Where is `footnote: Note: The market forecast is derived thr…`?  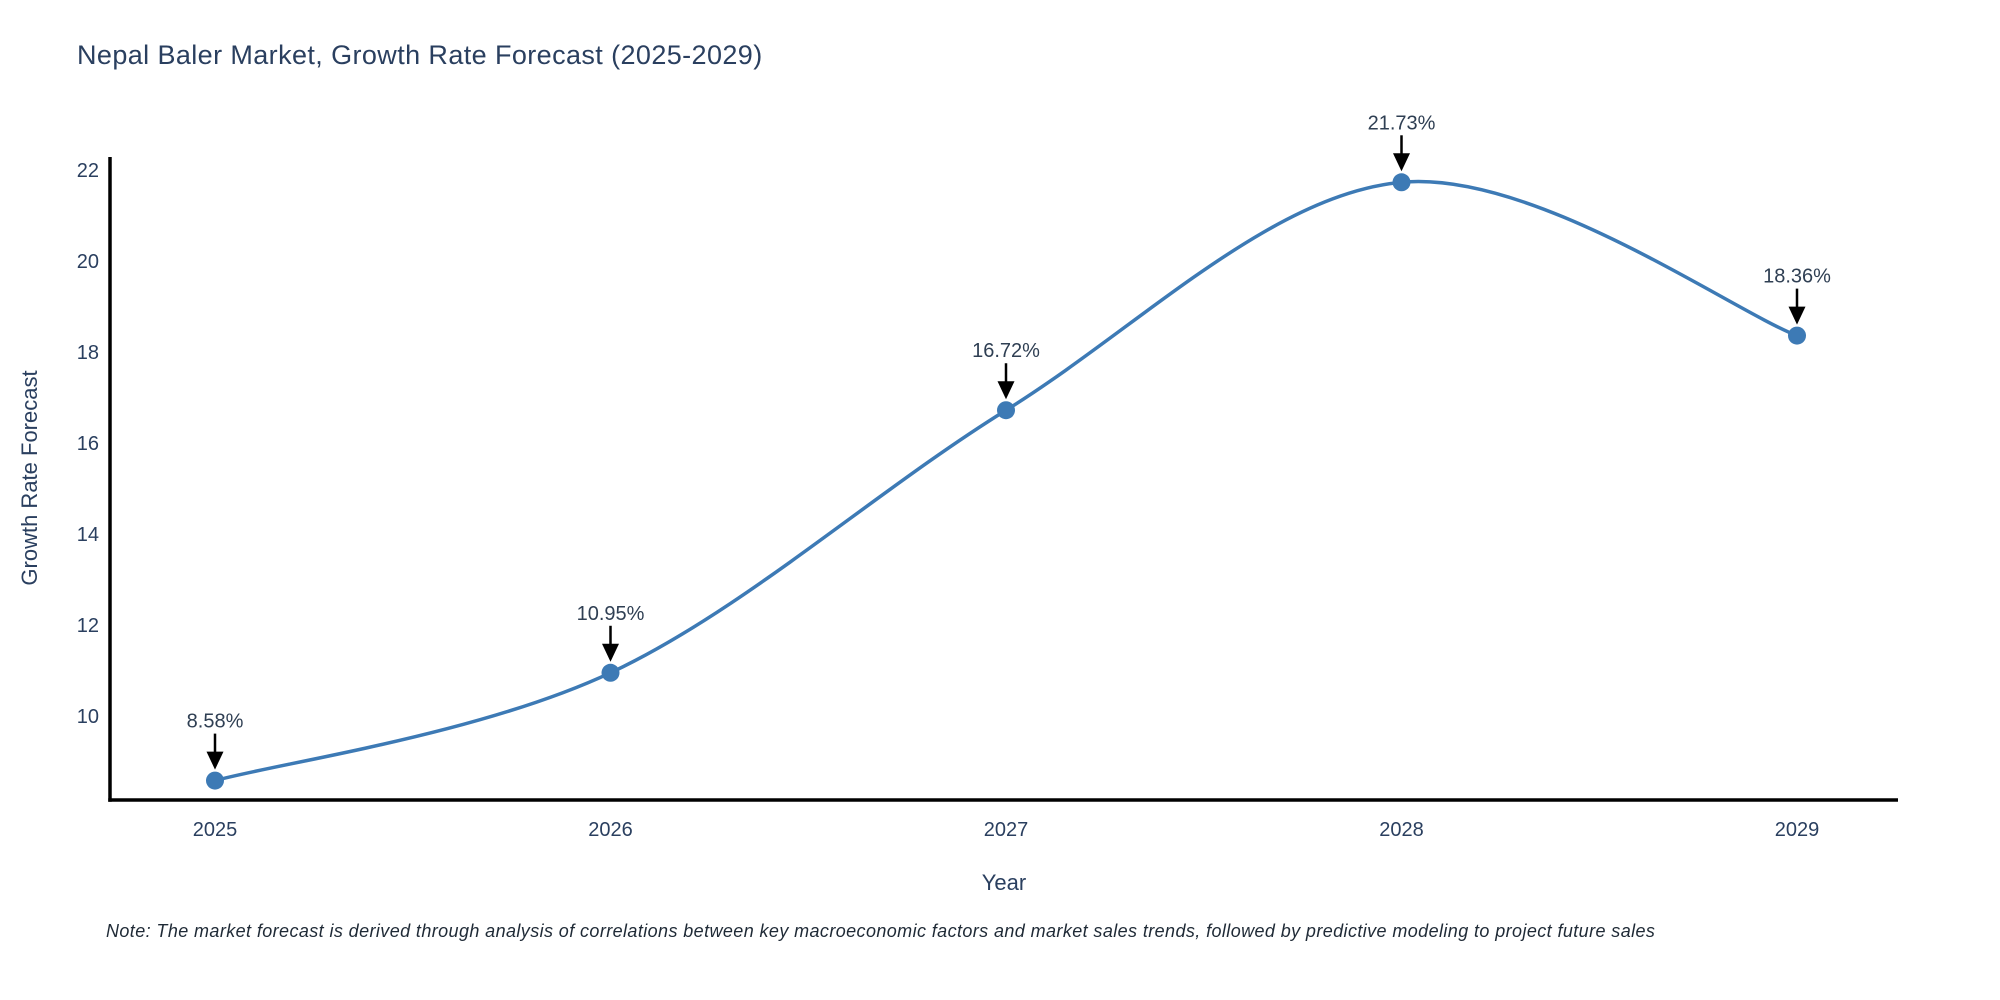
footnote: Note: The market forecast is derived thr… is located at coordinates (881, 931).